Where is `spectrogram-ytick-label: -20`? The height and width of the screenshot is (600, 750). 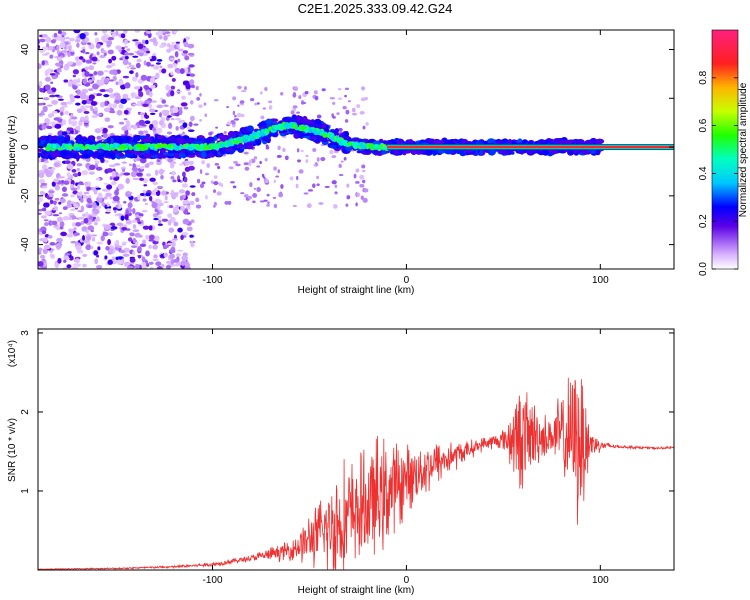 spectrogram-ytick-label: -20 is located at coordinates (25, 195).